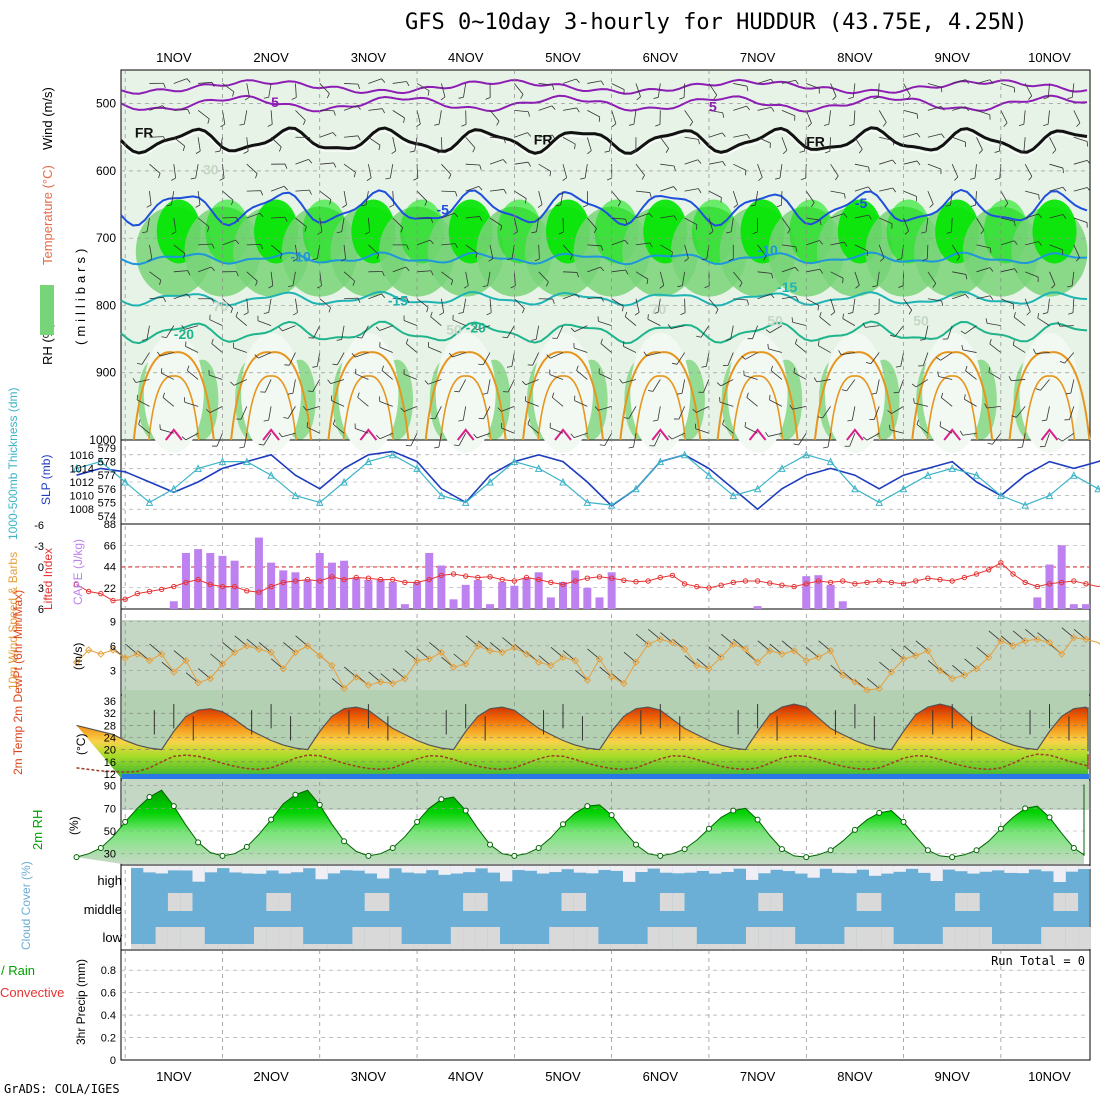 This screenshot has height=1100, width=1100. What do you see at coordinates (843, 675) in the screenshot?
I see `wind-speed-marker` at bounding box center [843, 675].